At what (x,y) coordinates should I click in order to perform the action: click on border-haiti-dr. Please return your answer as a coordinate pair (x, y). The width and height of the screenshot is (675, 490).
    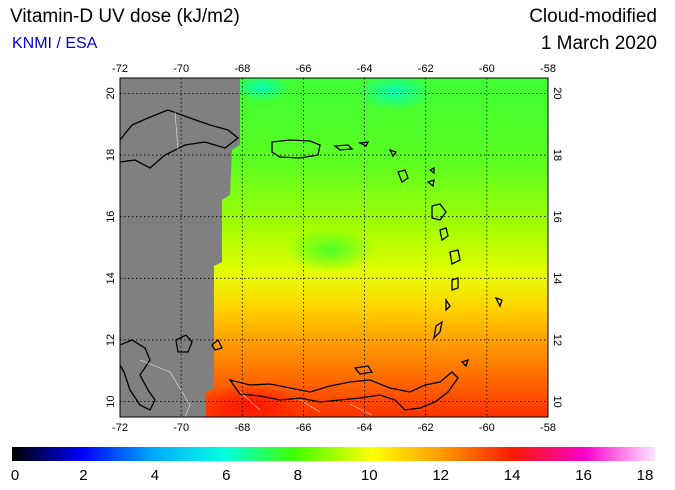
    Looking at the image, I should click on (176, 131).